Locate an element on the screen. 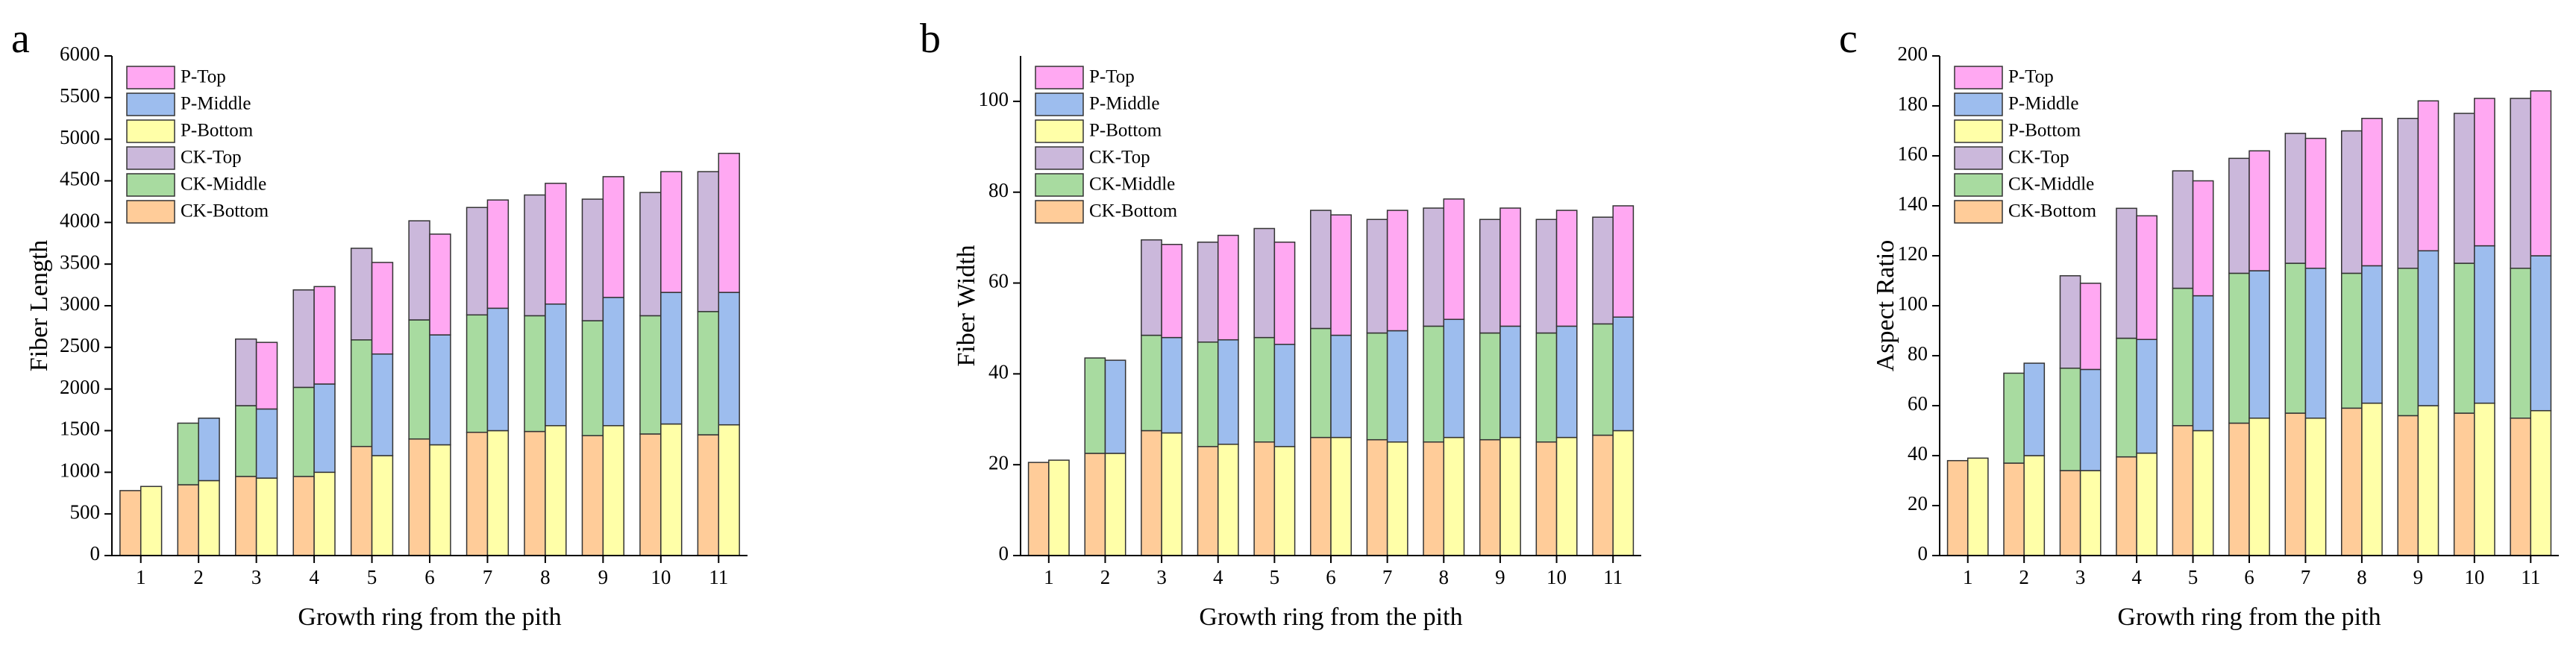 The width and height of the screenshot is (2576, 651). x-tick-label: 3 is located at coordinates (2080, 577).